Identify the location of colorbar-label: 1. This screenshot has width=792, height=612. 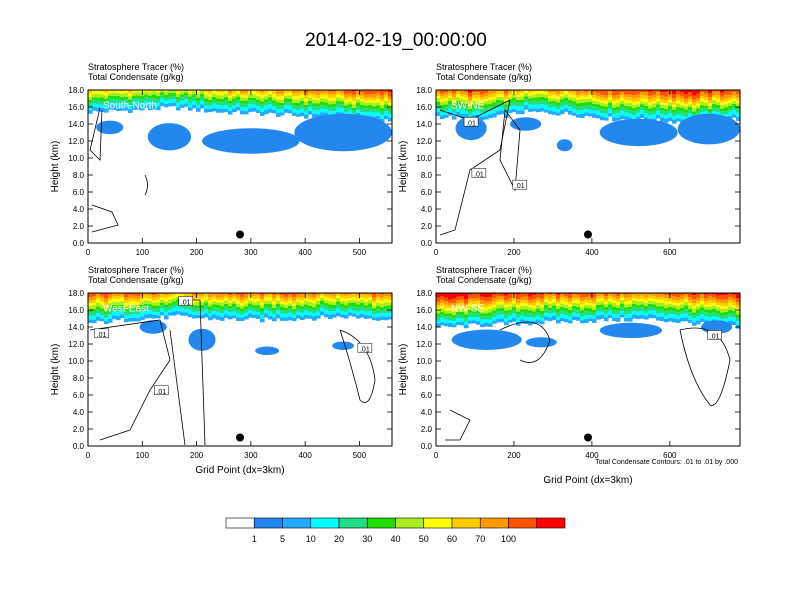
(254, 539).